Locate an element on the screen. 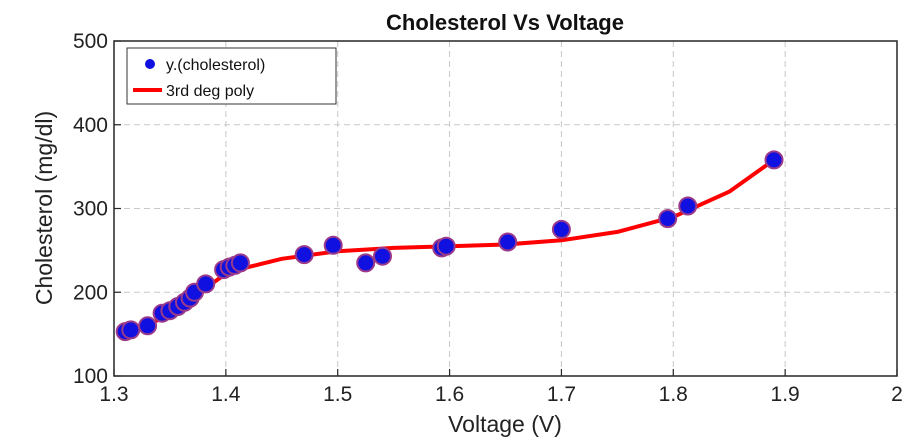 The image size is (911, 440). legend-label-line: 3rd deg poly is located at coordinates (210, 91).